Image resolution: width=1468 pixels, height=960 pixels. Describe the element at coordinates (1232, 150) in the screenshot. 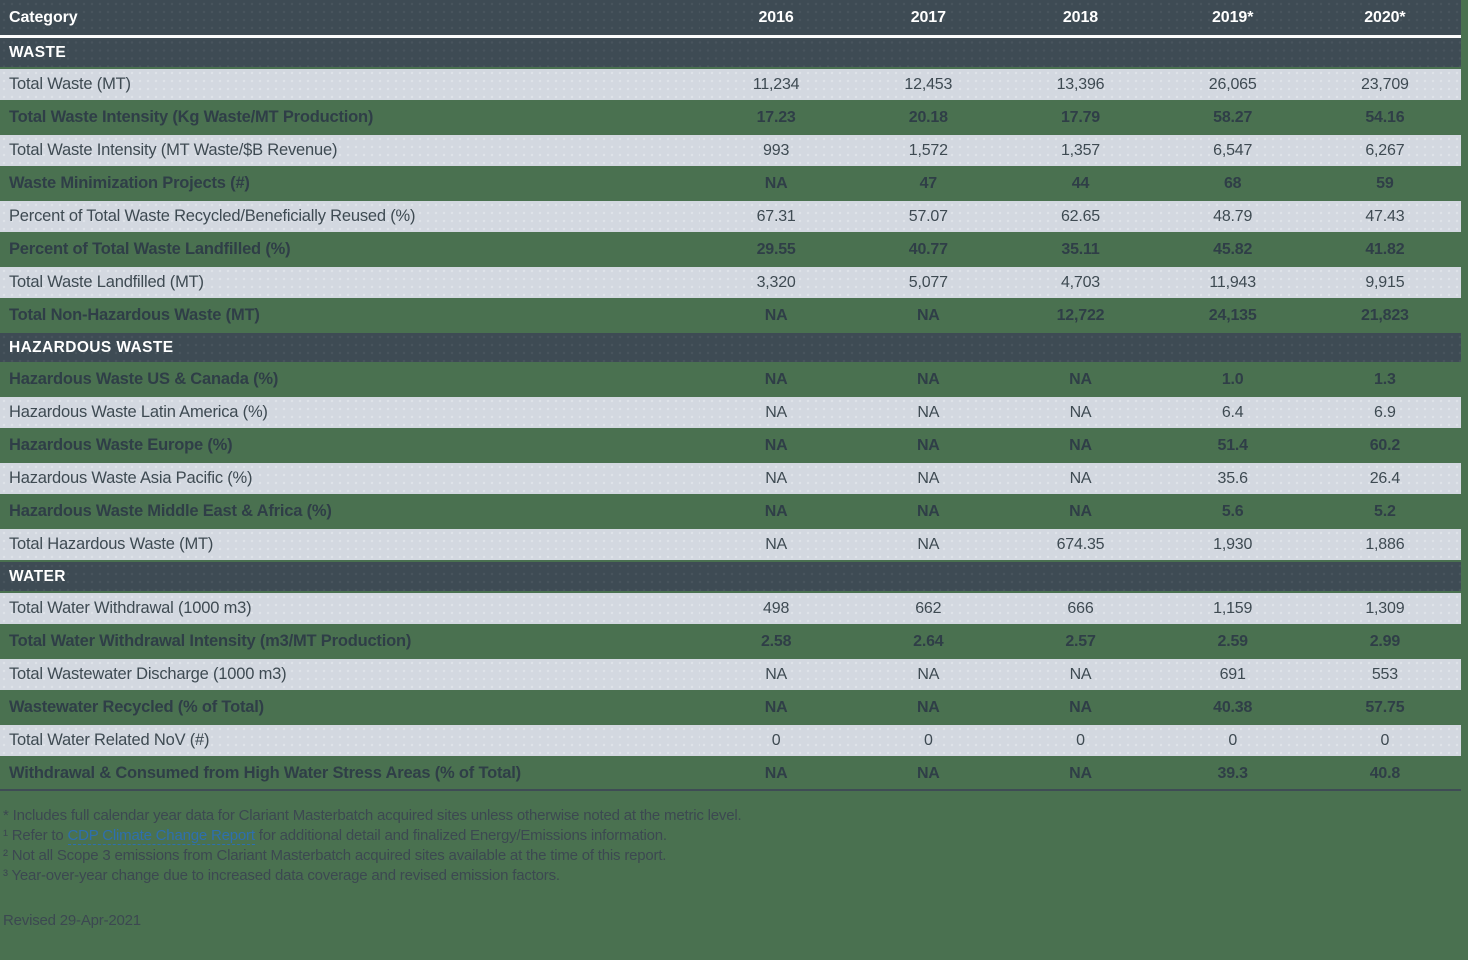

I see `cell-value: 6,547` at that location.